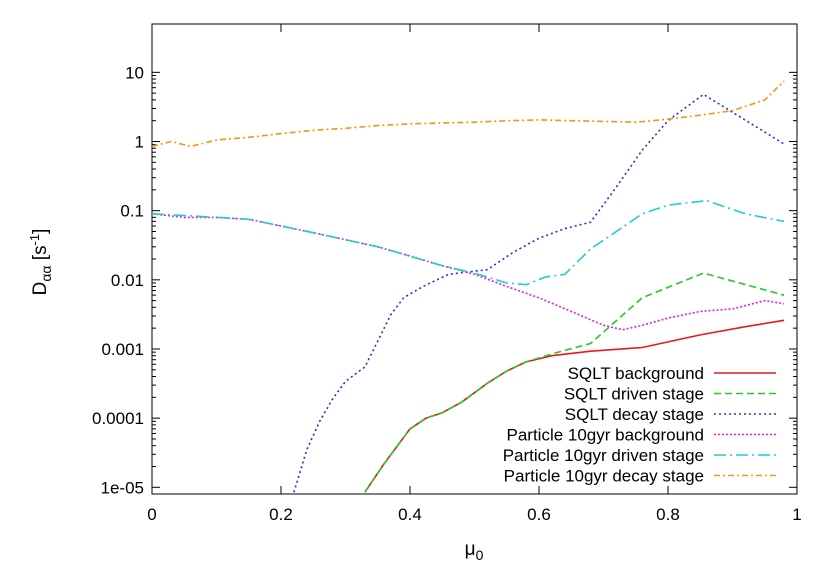 The width and height of the screenshot is (830, 581). I want to click on legend-label: Particle 10gyr decay stage, so click(604, 476).